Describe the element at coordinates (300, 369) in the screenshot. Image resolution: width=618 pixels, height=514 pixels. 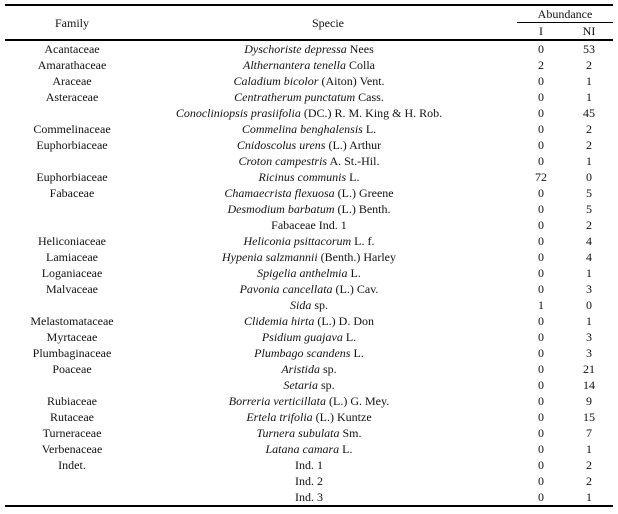
I see `species-scientific-name: Aristida` at that location.